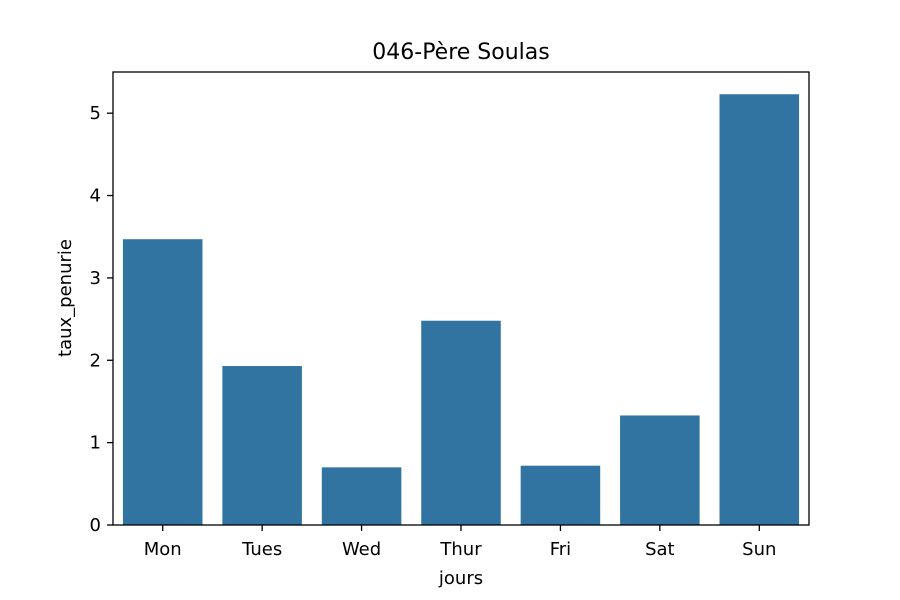  I want to click on bar-thur, so click(461, 422).